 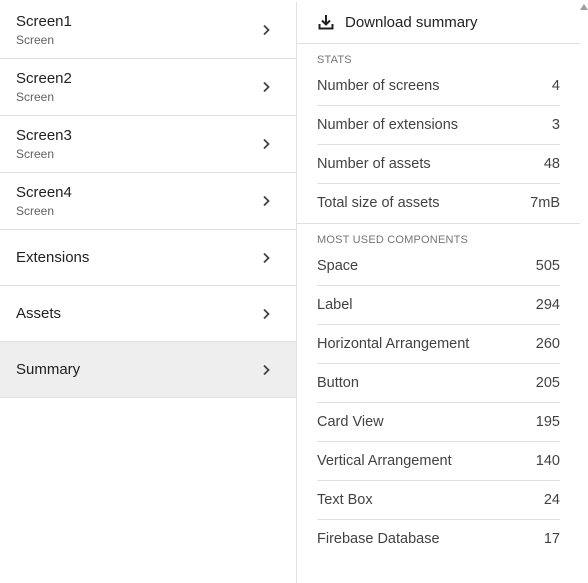 I want to click on nav-item-screen1: Screen1 Screen, so click(x=148, y=30).